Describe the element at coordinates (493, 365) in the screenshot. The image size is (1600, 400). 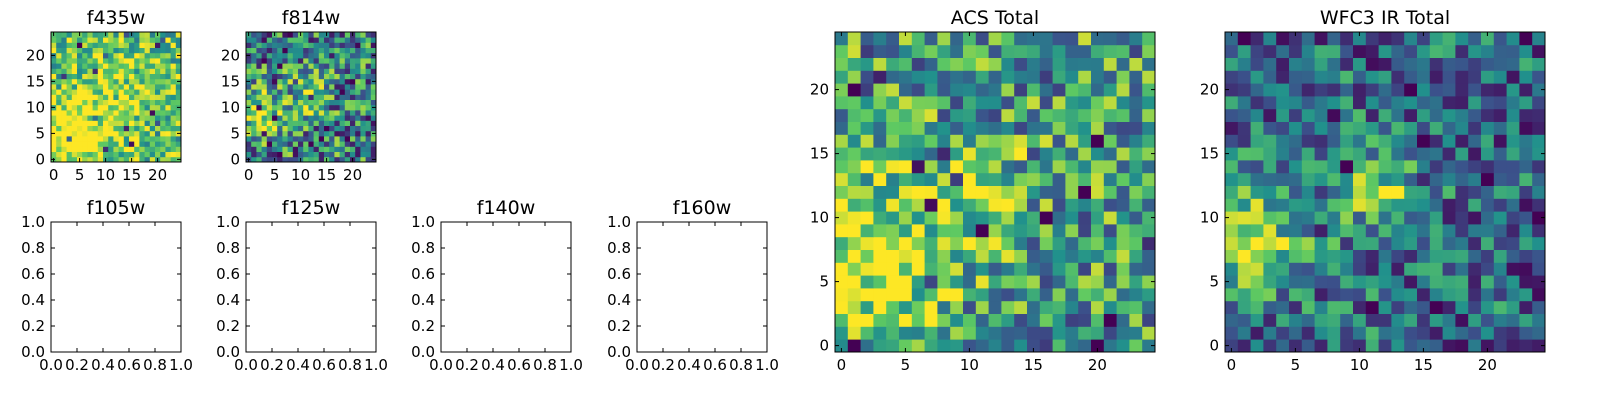
I see `x-tick-label: 0.4` at that location.